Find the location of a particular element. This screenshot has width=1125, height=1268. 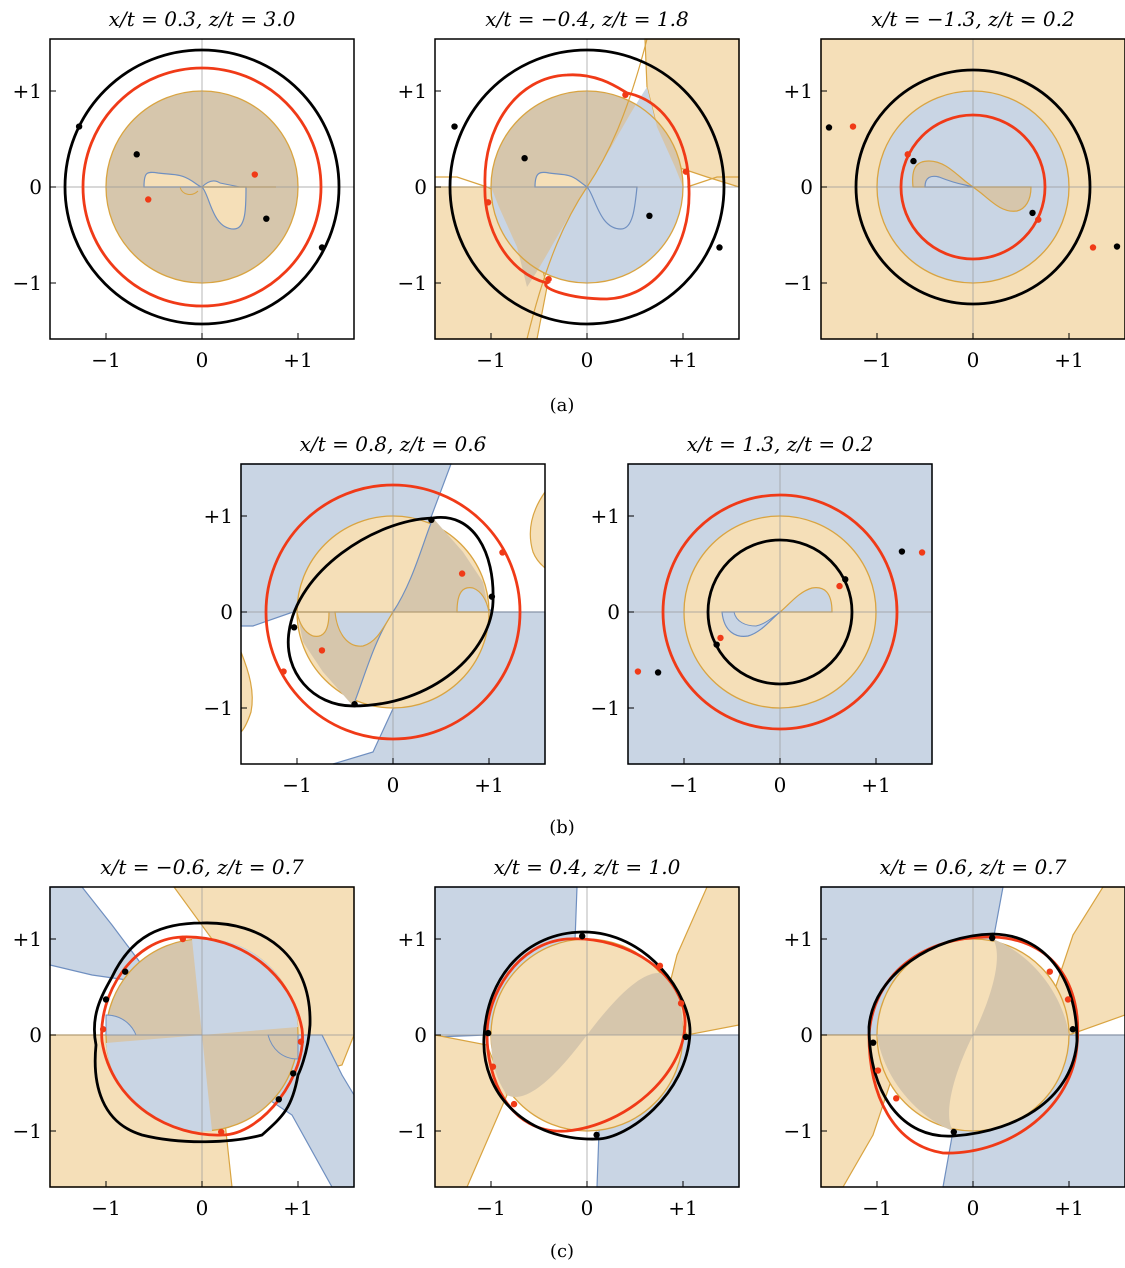

title-c2: x/t = 0.4, z/t = 1.0 is located at coordinates (587, 867).